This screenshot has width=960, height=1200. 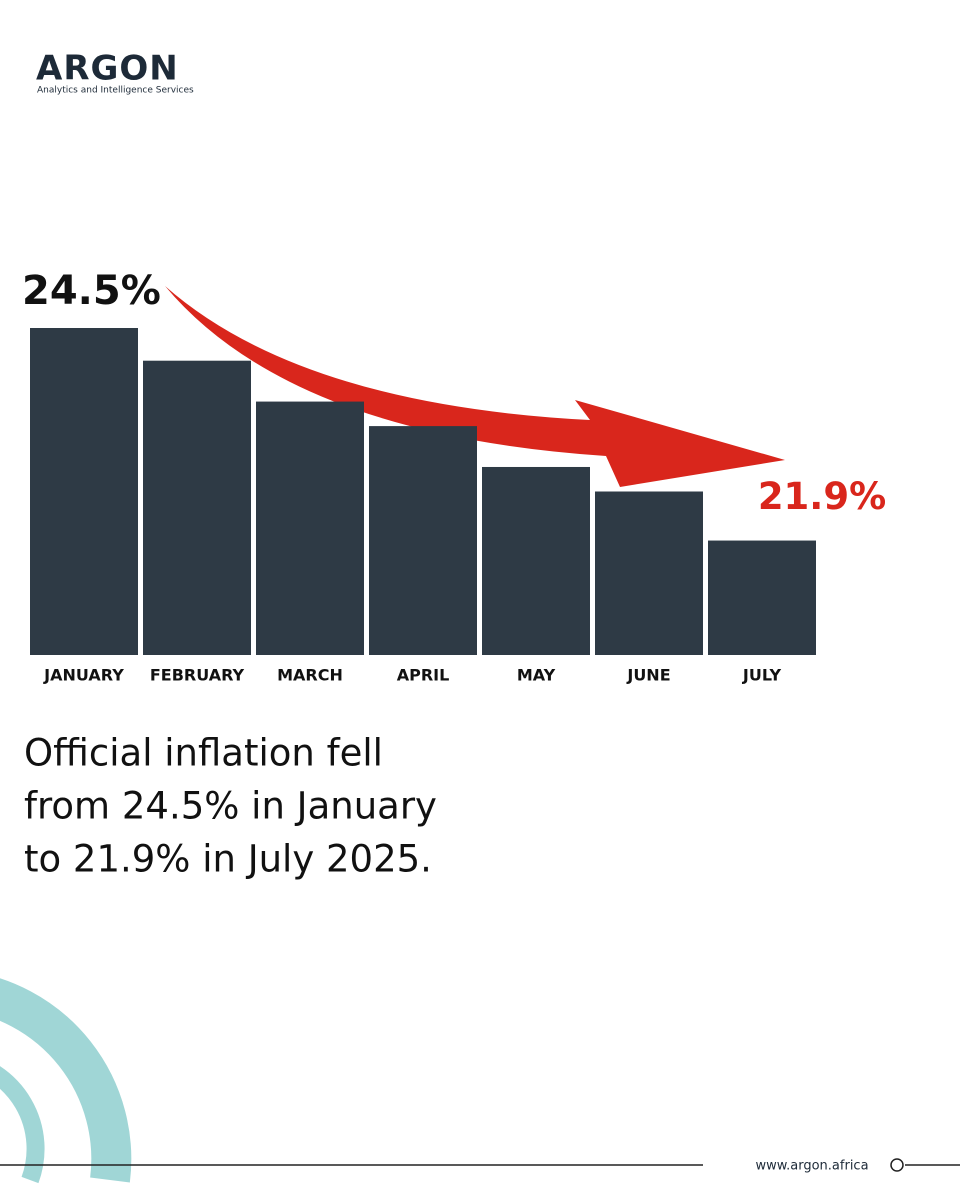 What do you see at coordinates (423, 675) in the screenshot?
I see `x-tick-label: APRIL` at bounding box center [423, 675].